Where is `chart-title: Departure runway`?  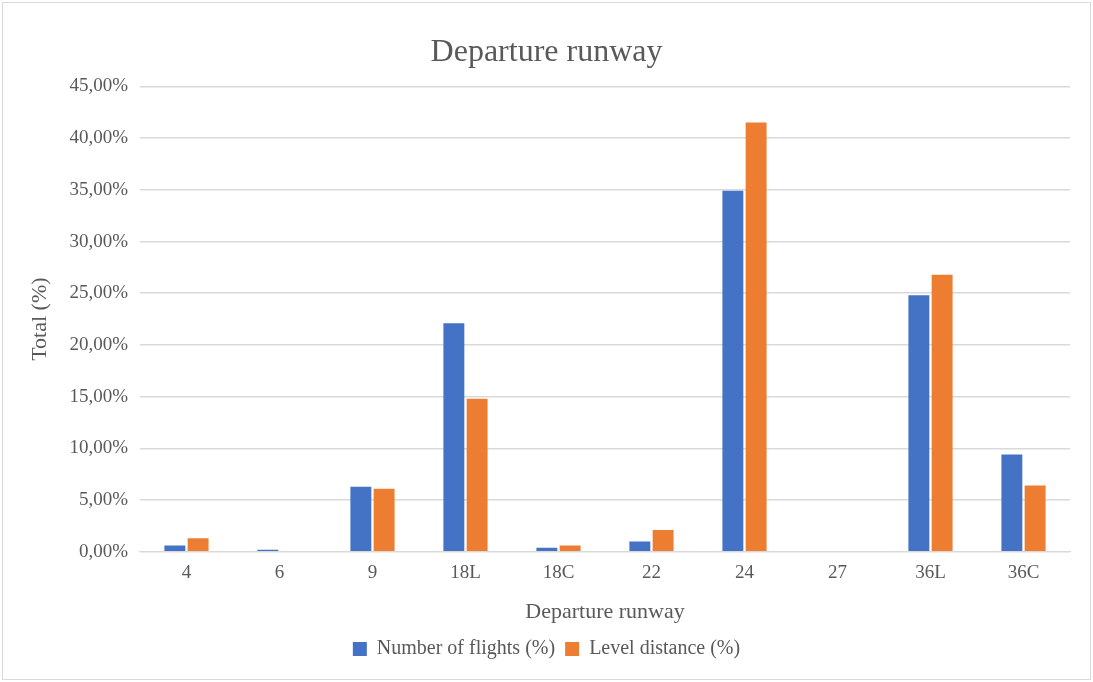 chart-title: Departure runway is located at coordinates (546, 49).